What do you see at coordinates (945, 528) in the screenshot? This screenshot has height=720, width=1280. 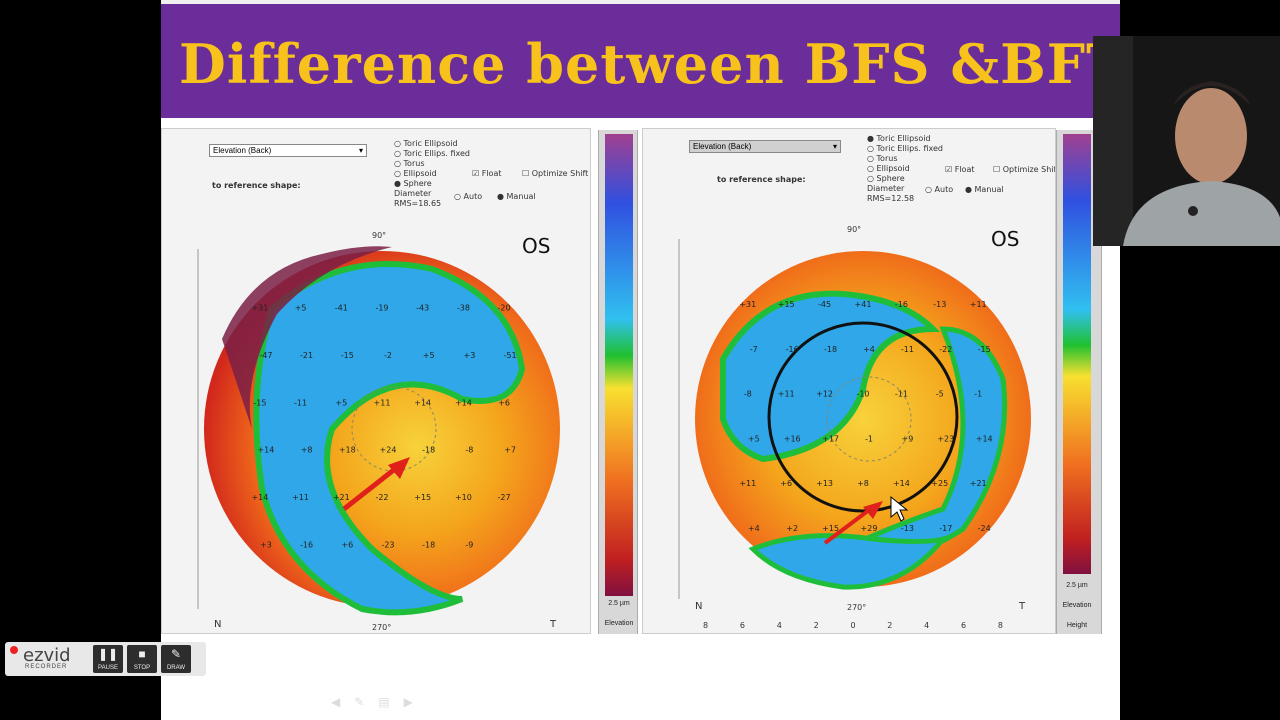 I see `elevation-value: -17` at bounding box center [945, 528].